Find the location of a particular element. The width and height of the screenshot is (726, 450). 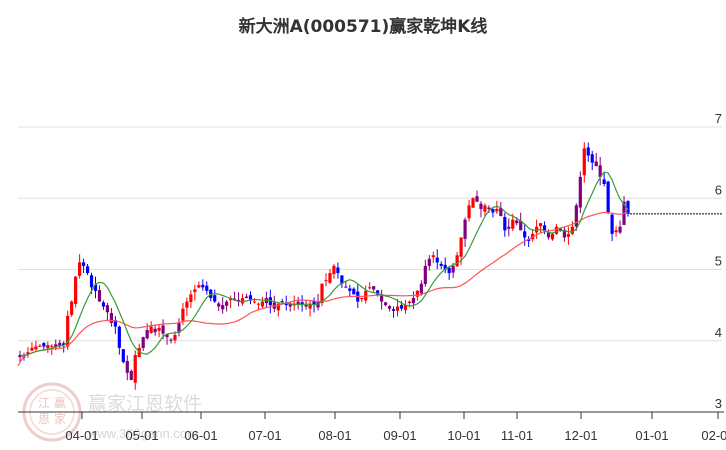

x-tick-label: 12-01 is located at coordinates (580, 435).